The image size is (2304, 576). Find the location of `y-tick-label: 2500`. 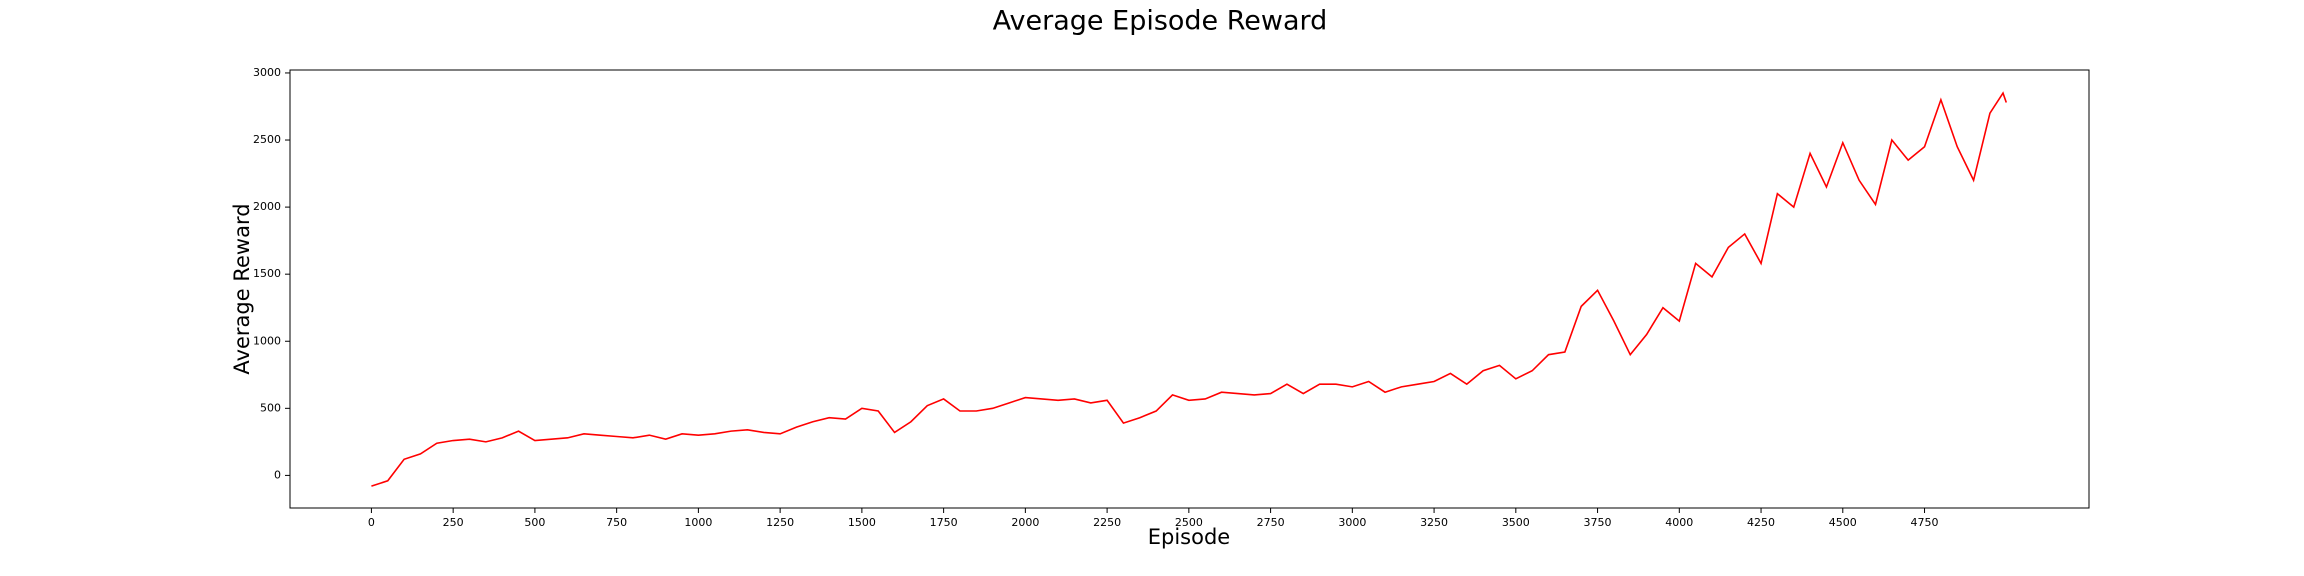

y-tick-label: 2500 is located at coordinates (267, 139).